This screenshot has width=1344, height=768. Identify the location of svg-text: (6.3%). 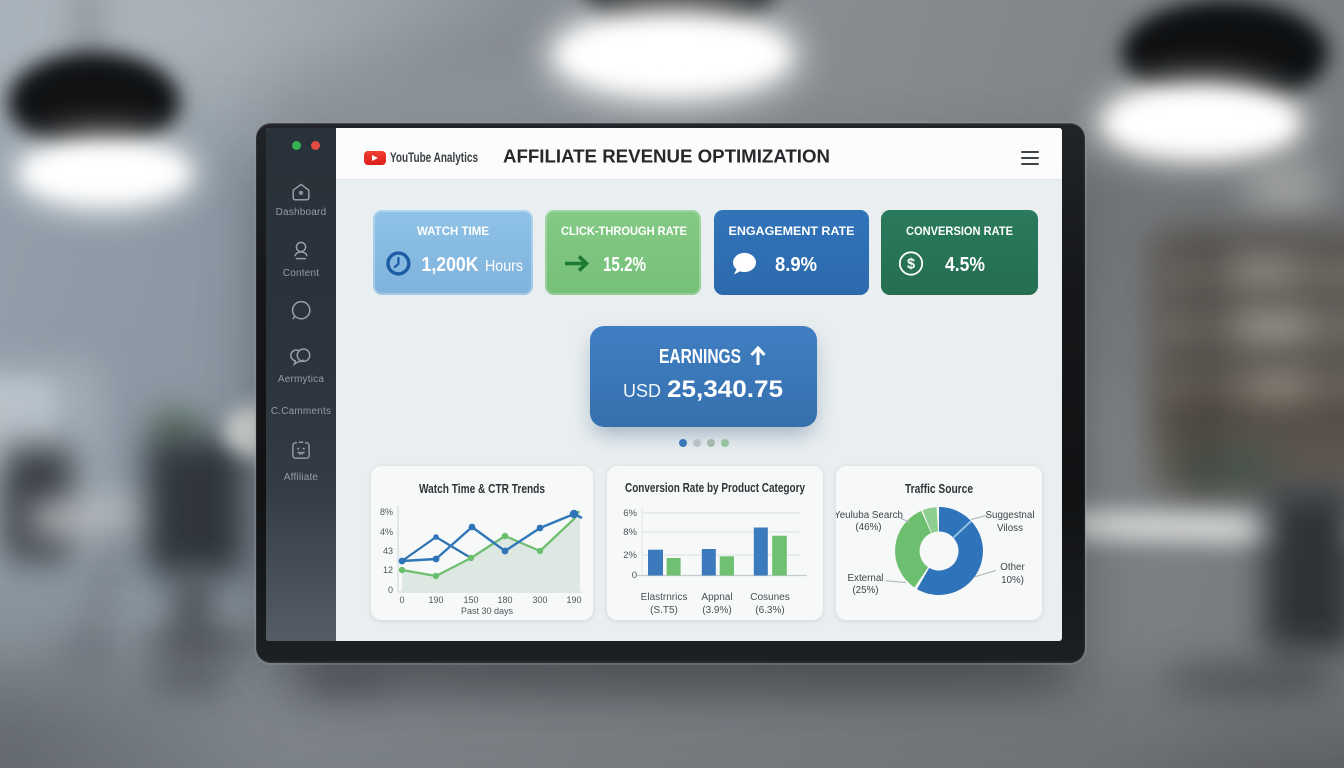
(769, 610).